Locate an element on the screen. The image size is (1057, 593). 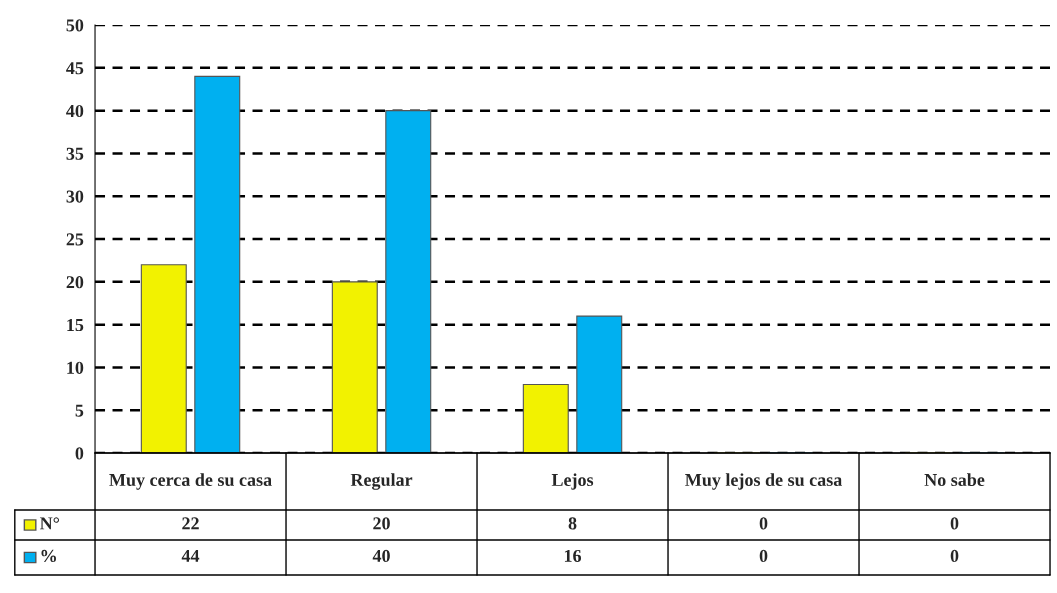
y-tick-label: 45 is located at coordinates (75, 68).